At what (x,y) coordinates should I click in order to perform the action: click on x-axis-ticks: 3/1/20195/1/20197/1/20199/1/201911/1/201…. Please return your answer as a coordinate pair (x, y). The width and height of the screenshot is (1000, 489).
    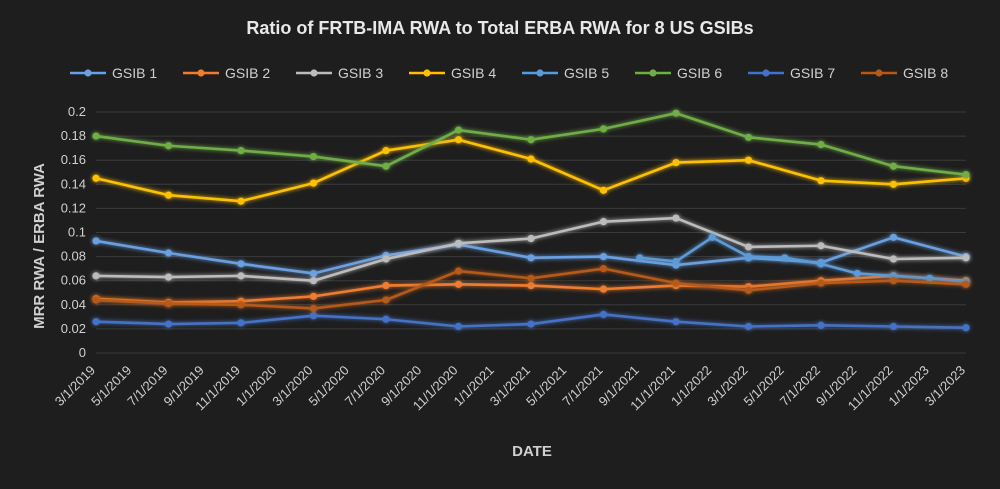
    Looking at the image, I should click on (510, 388).